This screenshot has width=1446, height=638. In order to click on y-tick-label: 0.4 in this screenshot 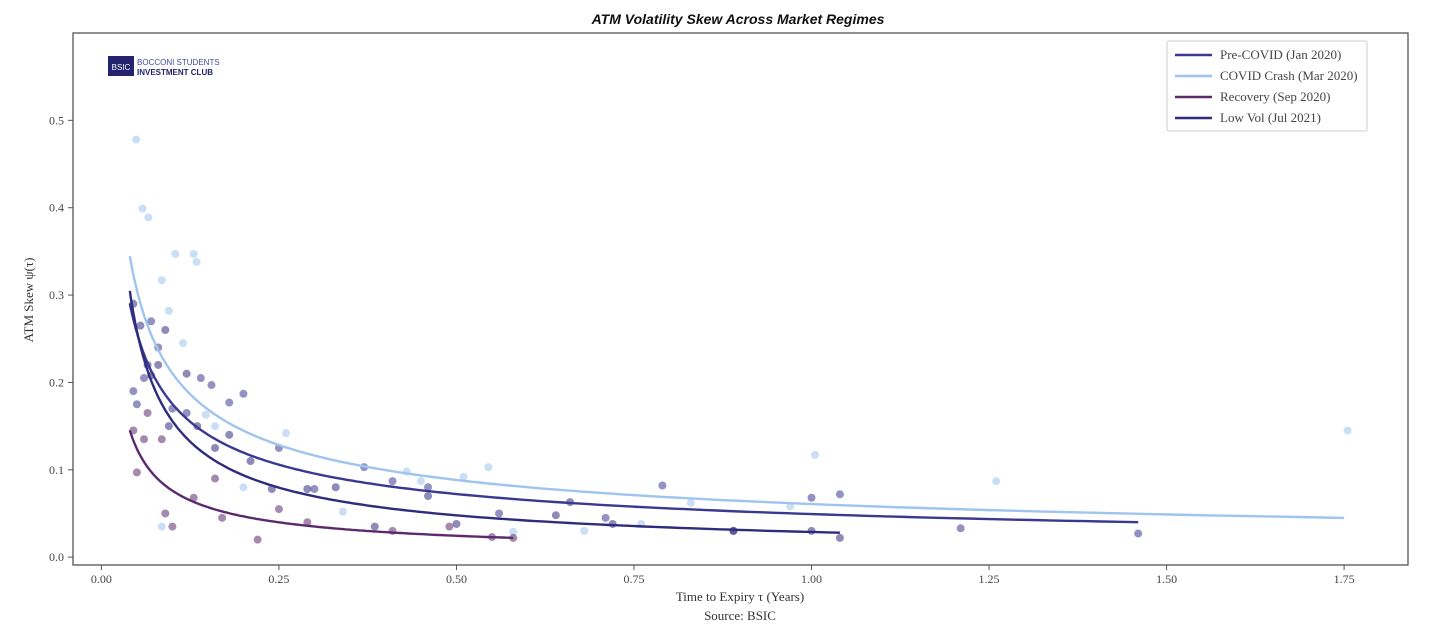, I will do `click(56, 208)`.